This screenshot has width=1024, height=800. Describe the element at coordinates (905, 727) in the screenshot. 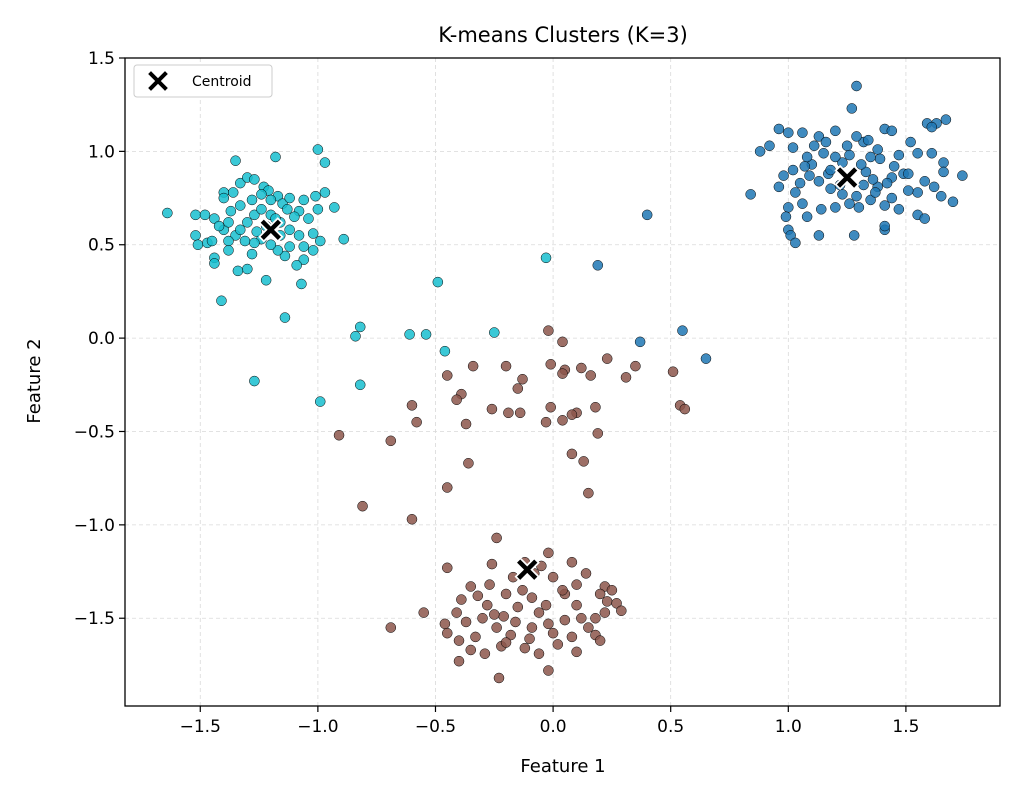

I see `x-tick-label: 1.5` at that location.